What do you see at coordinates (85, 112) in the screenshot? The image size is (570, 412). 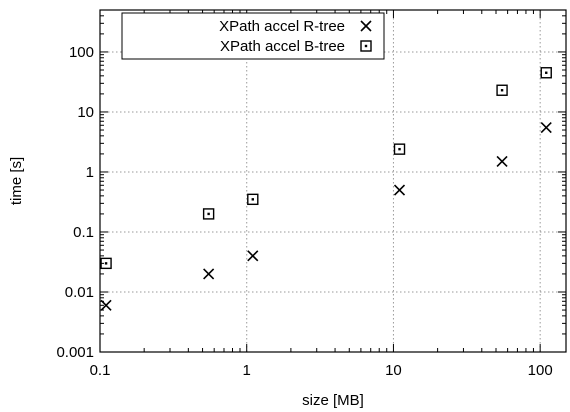 I see `y-tick-label: 10` at bounding box center [85, 112].